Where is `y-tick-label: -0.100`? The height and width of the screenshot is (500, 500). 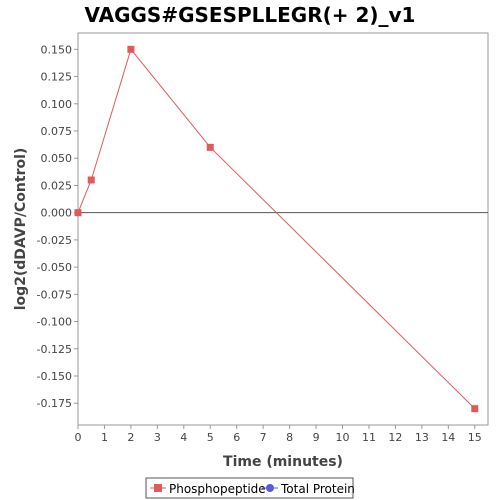
y-tick-label: -0.100 is located at coordinates (54, 322).